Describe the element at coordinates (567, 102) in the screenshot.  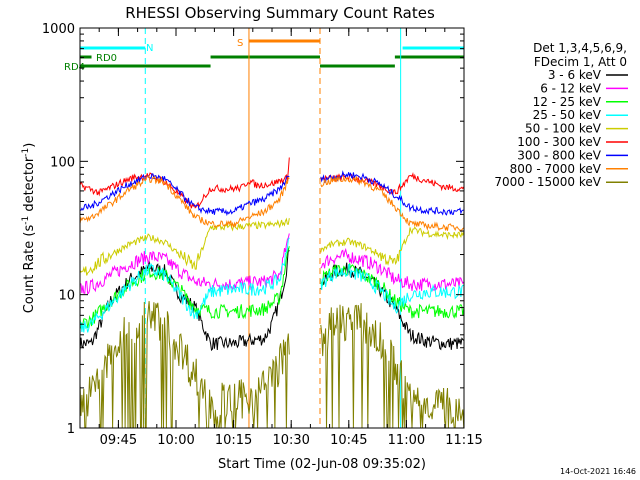
I see `legend-label: 12 - 25 keV` at that location.